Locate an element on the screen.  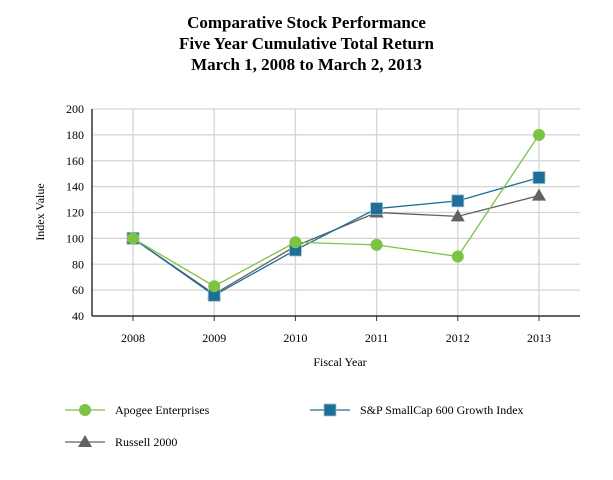
title-line-1: Comparative Stock Performance is located at coordinates (306, 22).